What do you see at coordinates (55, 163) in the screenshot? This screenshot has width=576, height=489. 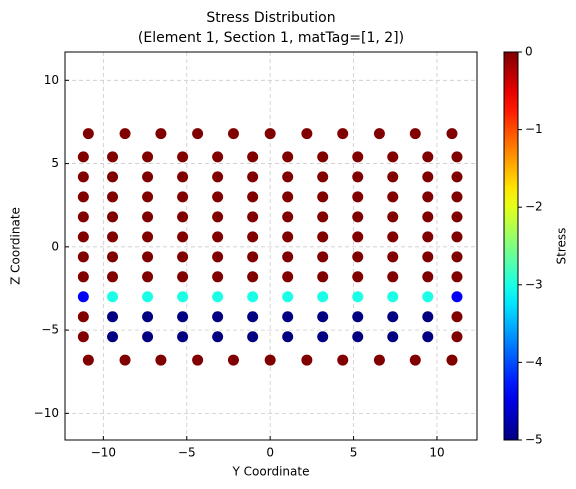 I see `y-tick-label: 5` at bounding box center [55, 163].